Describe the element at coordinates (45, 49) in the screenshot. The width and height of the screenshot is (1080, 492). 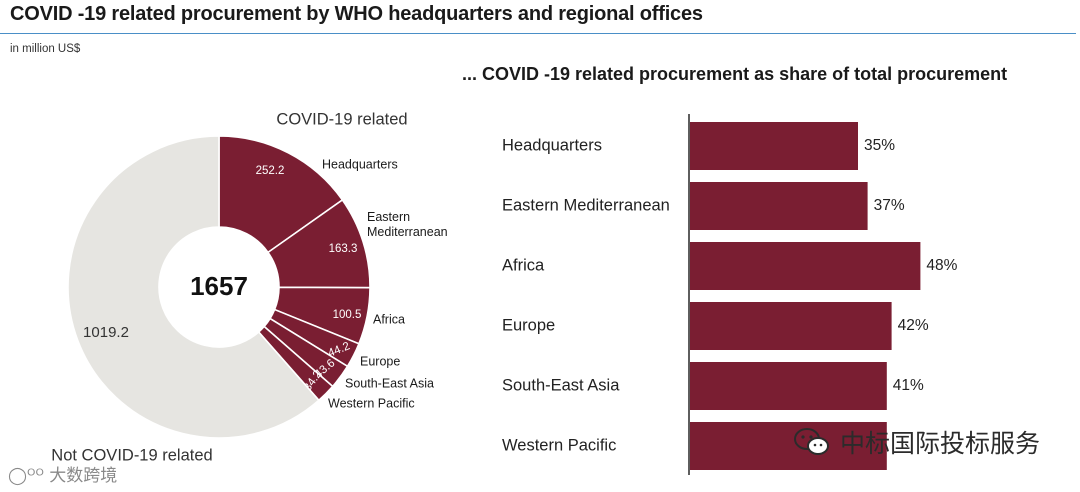
I see `unit-label: in million US$` at that location.